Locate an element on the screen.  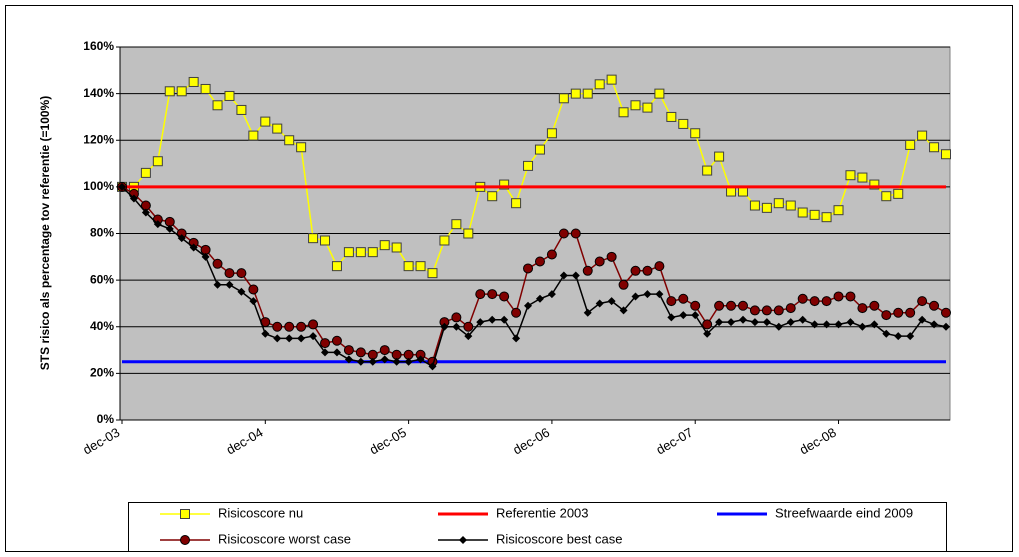
y-tick-label: 100% is located at coordinates (98, 186).